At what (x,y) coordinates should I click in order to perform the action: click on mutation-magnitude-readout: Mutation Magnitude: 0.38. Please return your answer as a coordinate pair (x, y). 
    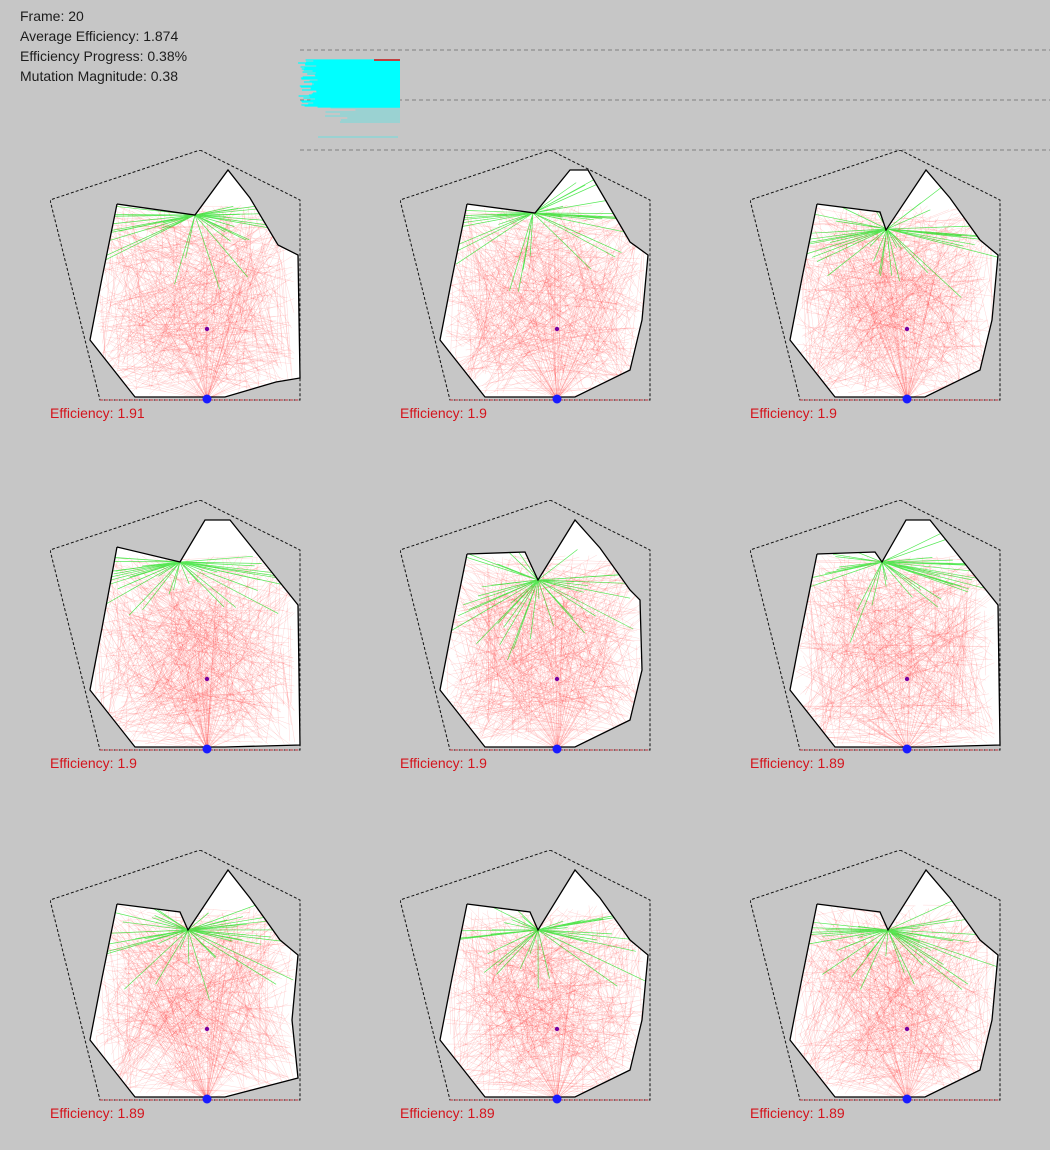
    Looking at the image, I should click on (103, 76).